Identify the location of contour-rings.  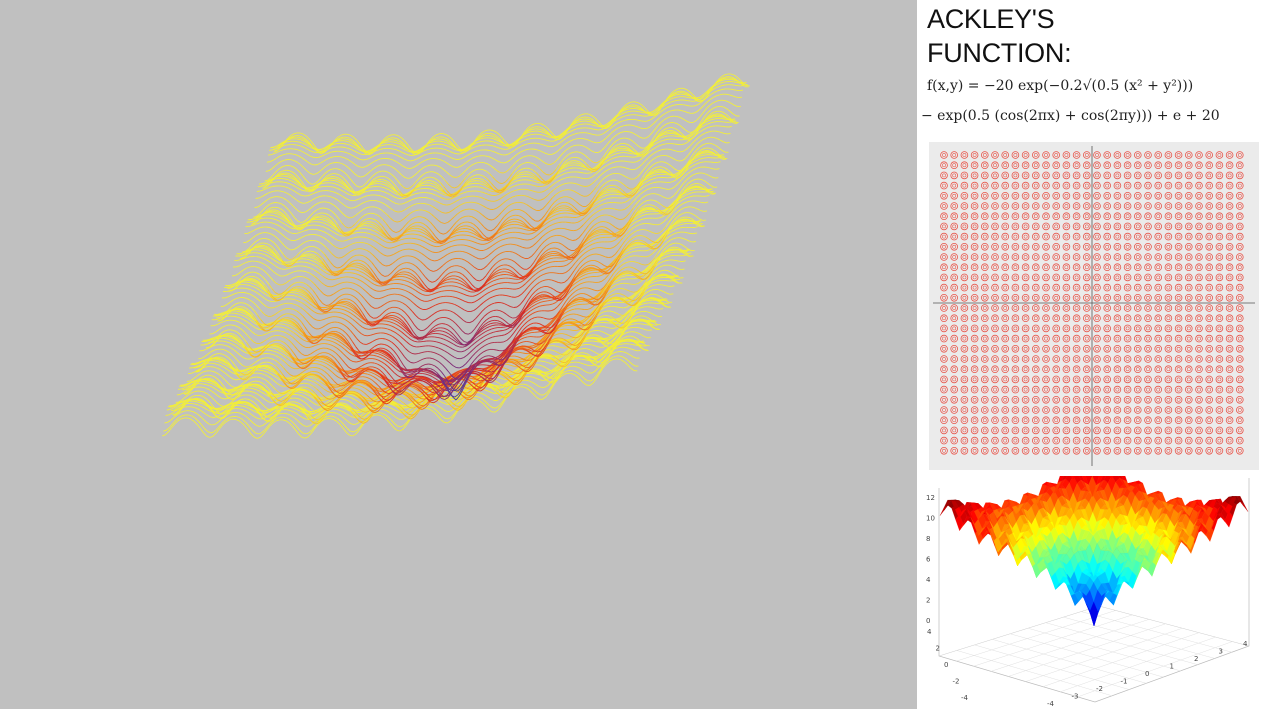
(1092, 303).